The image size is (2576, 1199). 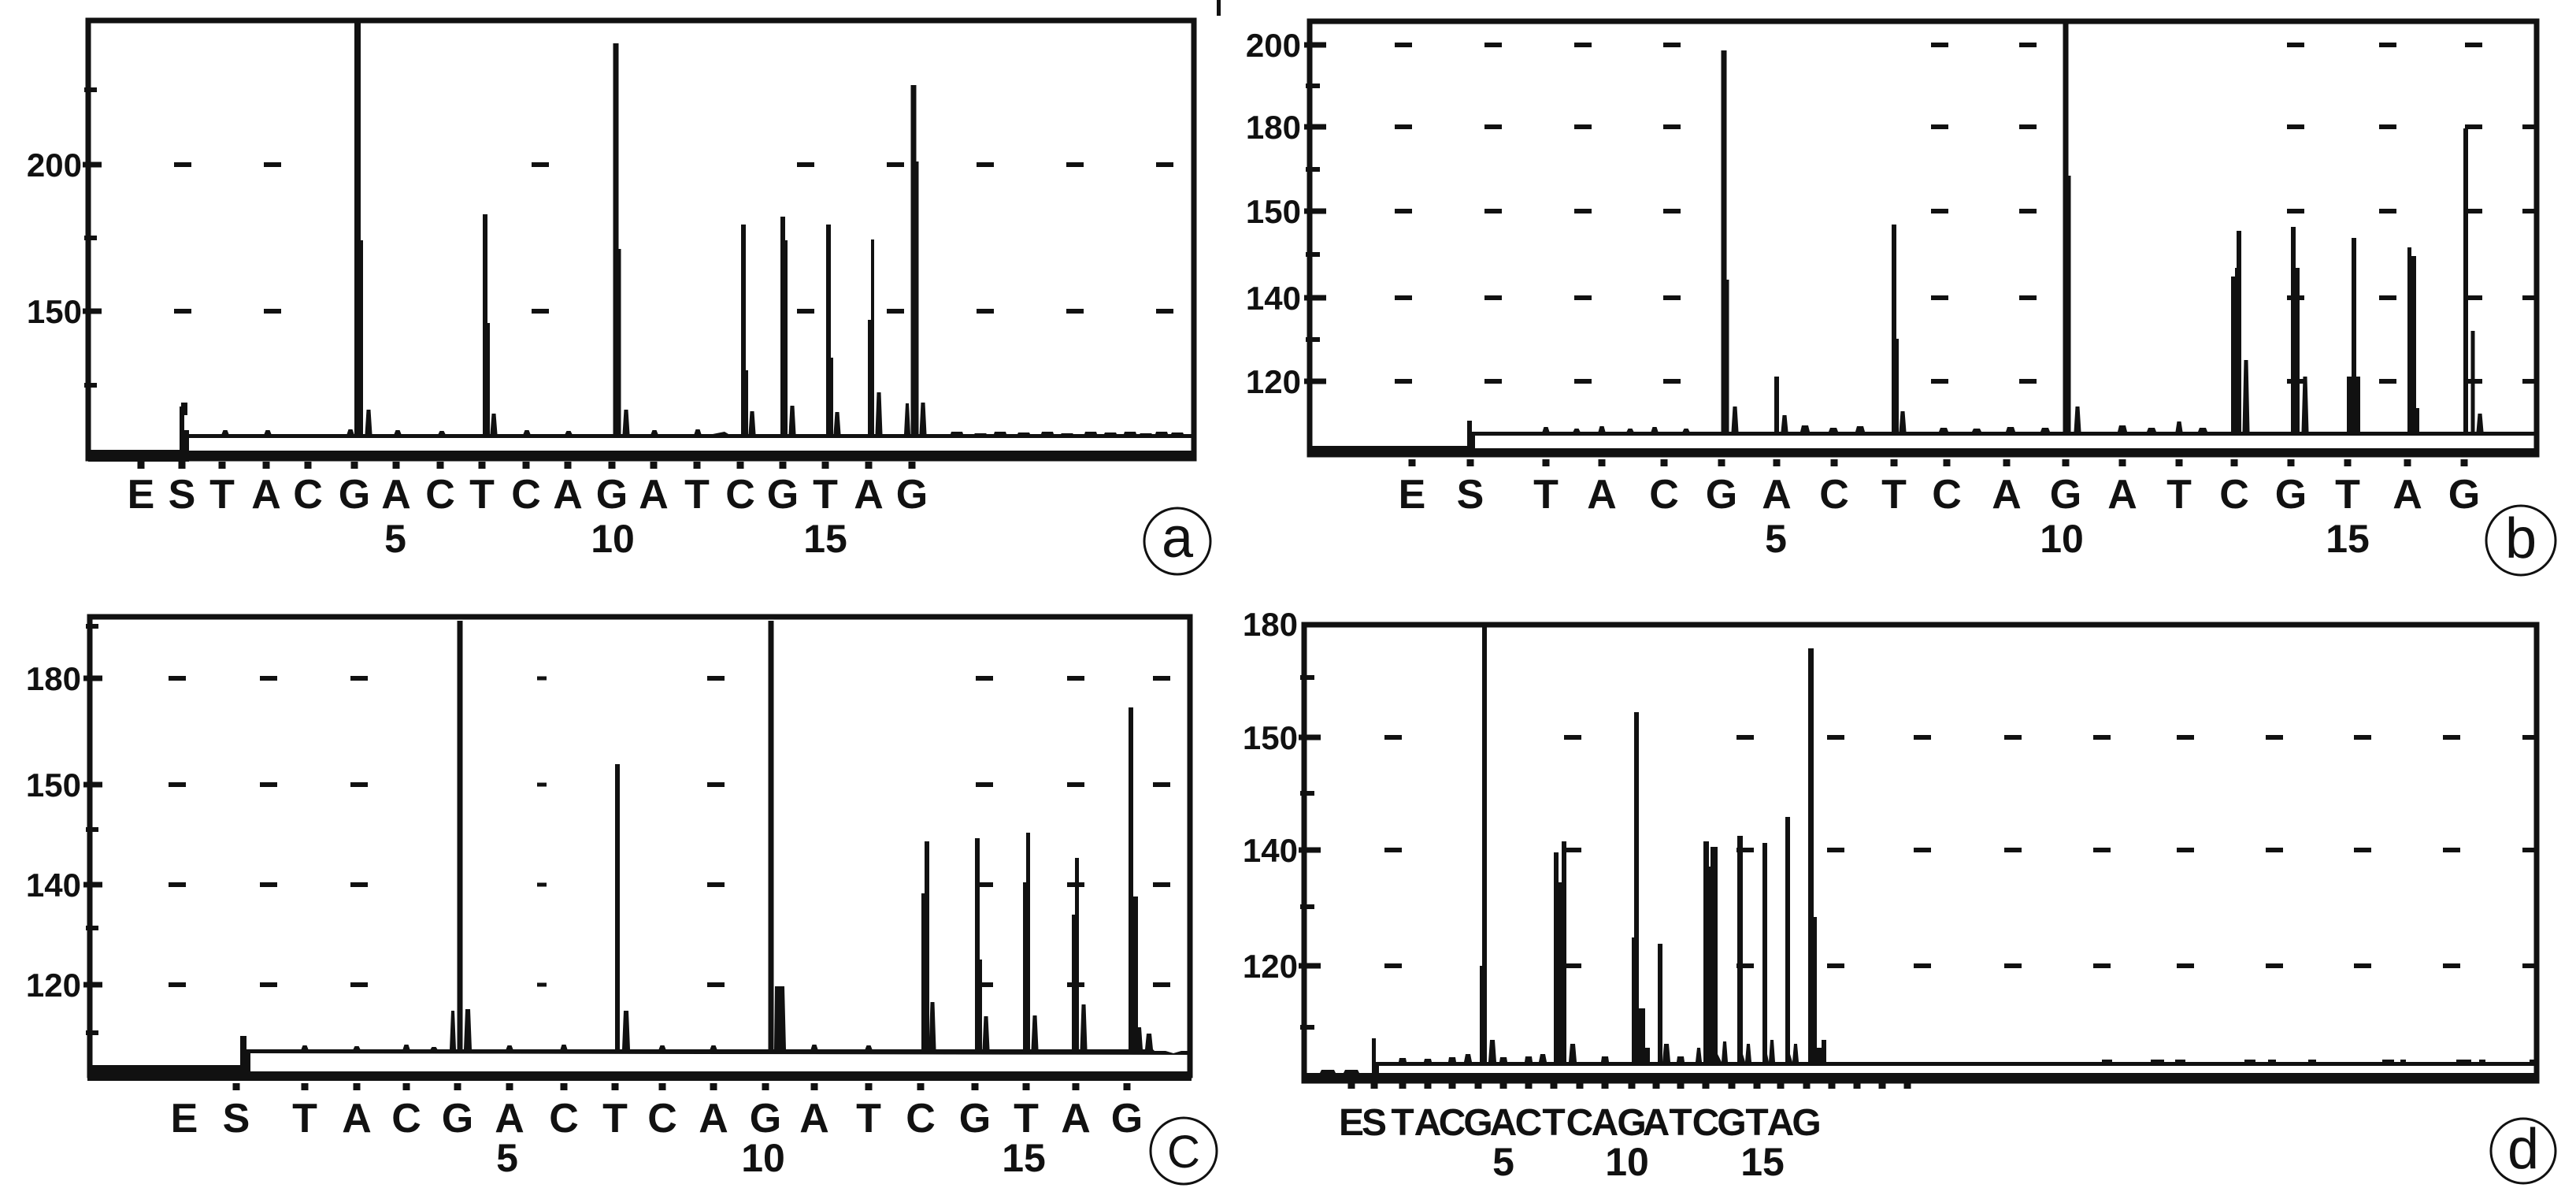 I want to click on svg-text: d, so click(x=2523, y=1149).